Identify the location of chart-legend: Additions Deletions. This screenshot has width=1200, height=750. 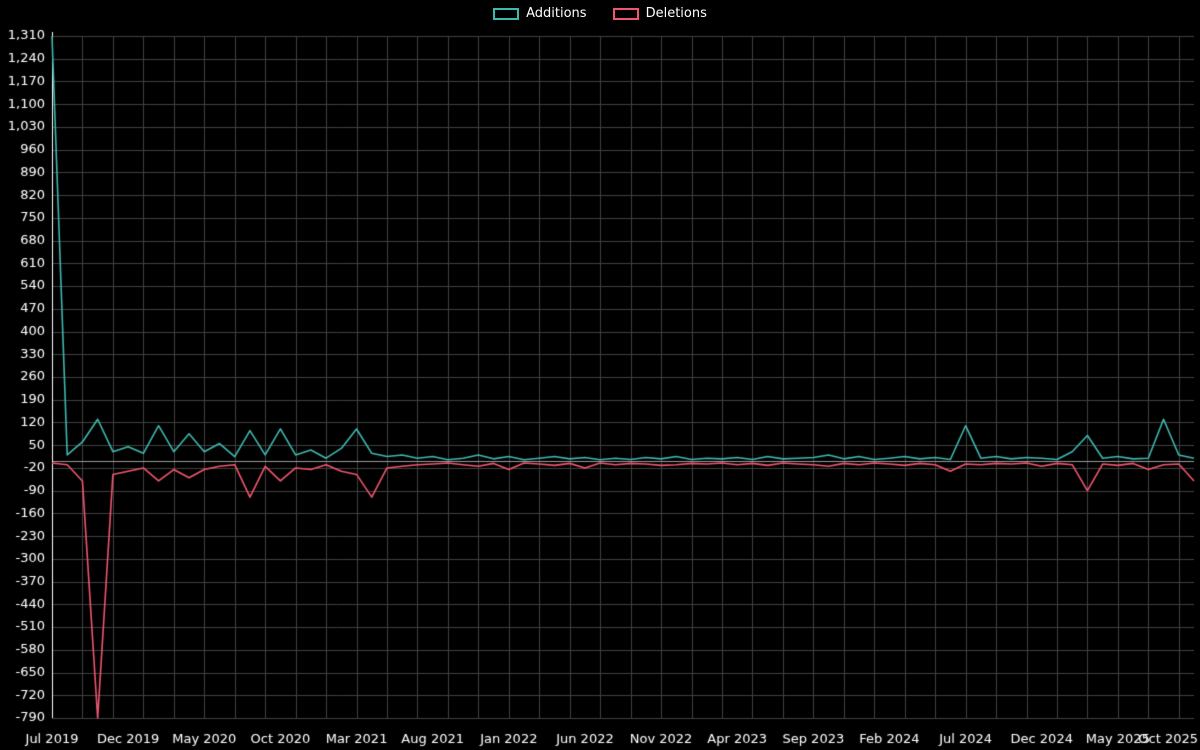
(600, 13).